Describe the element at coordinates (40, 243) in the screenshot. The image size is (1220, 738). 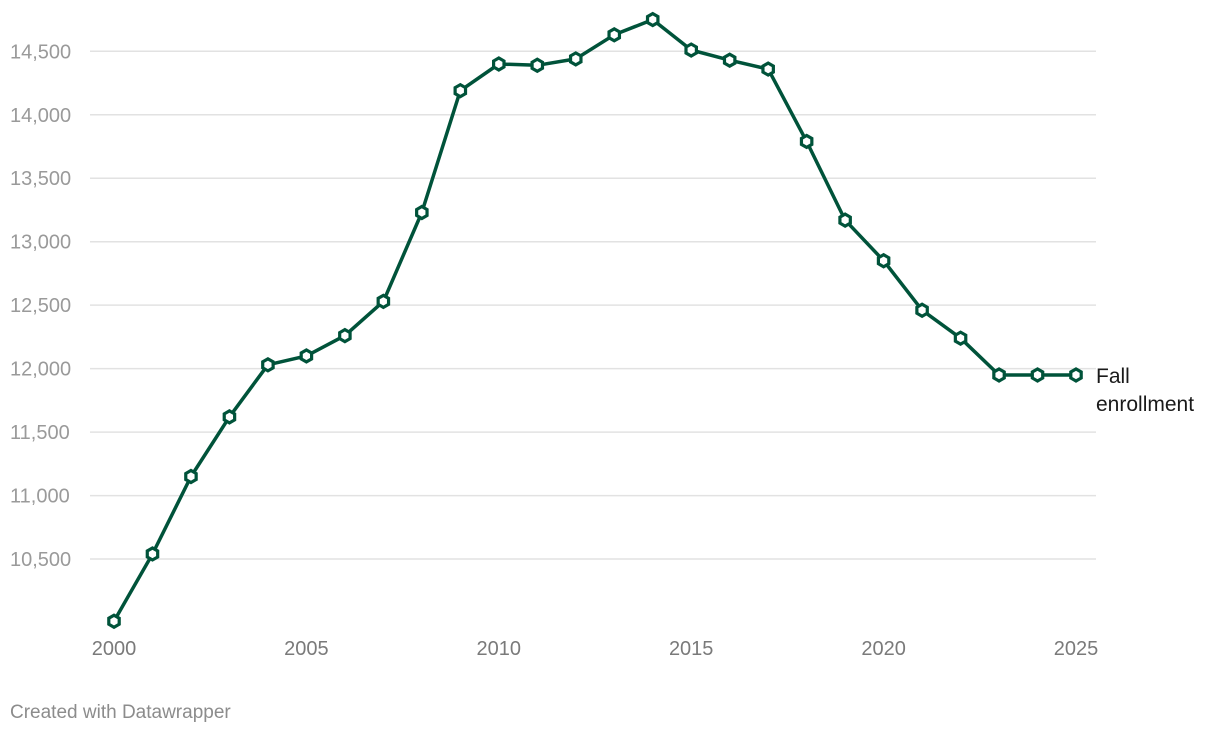
I see `y-tick-label: 13,000` at that location.